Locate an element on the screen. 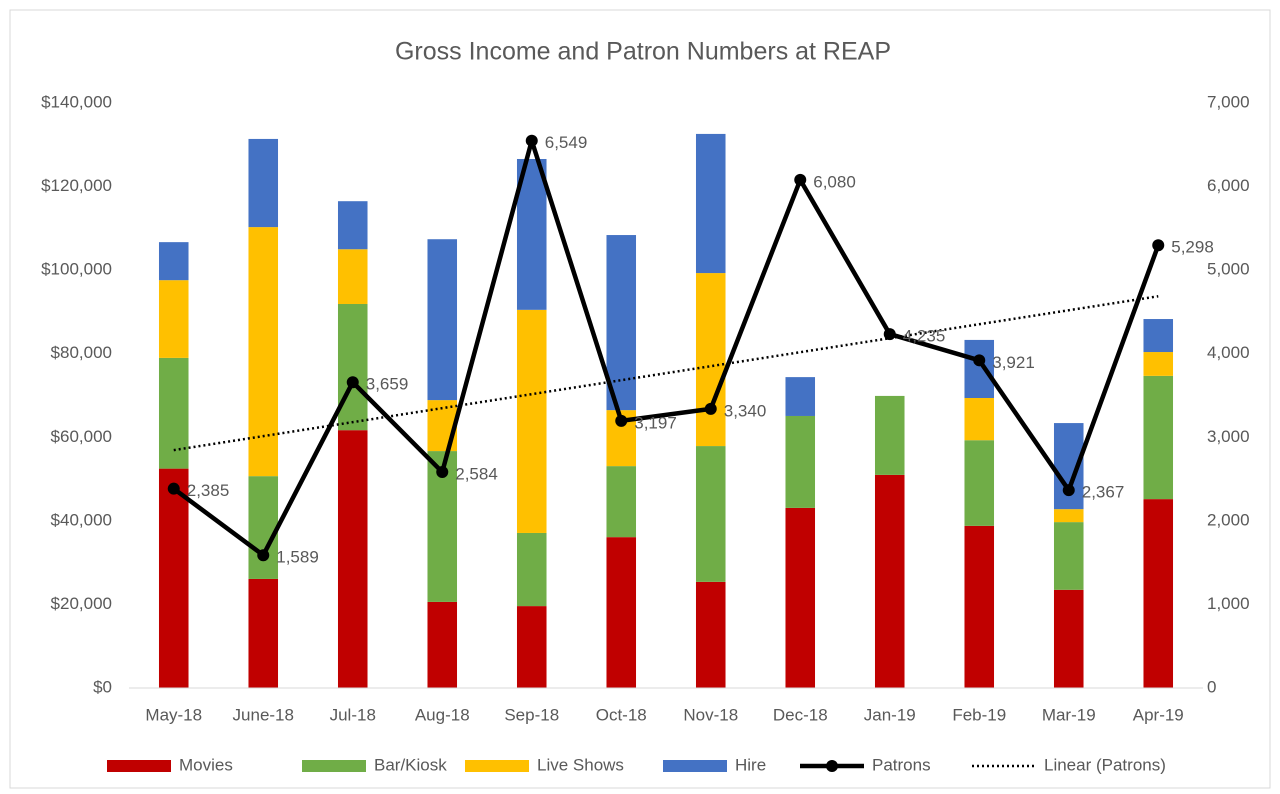 This screenshot has width=1280, height=794. x-tick-label: Aug-18 is located at coordinates (442, 714).